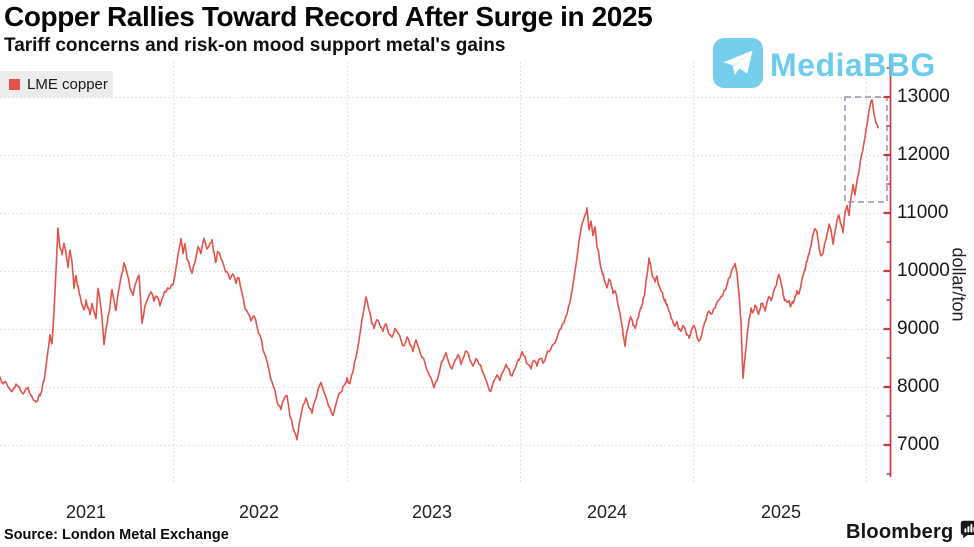 Image resolution: width=974 pixels, height=547 pixels. What do you see at coordinates (923, 212) in the screenshot?
I see `y-tick-label: 11000` at bounding box center [923, 212].